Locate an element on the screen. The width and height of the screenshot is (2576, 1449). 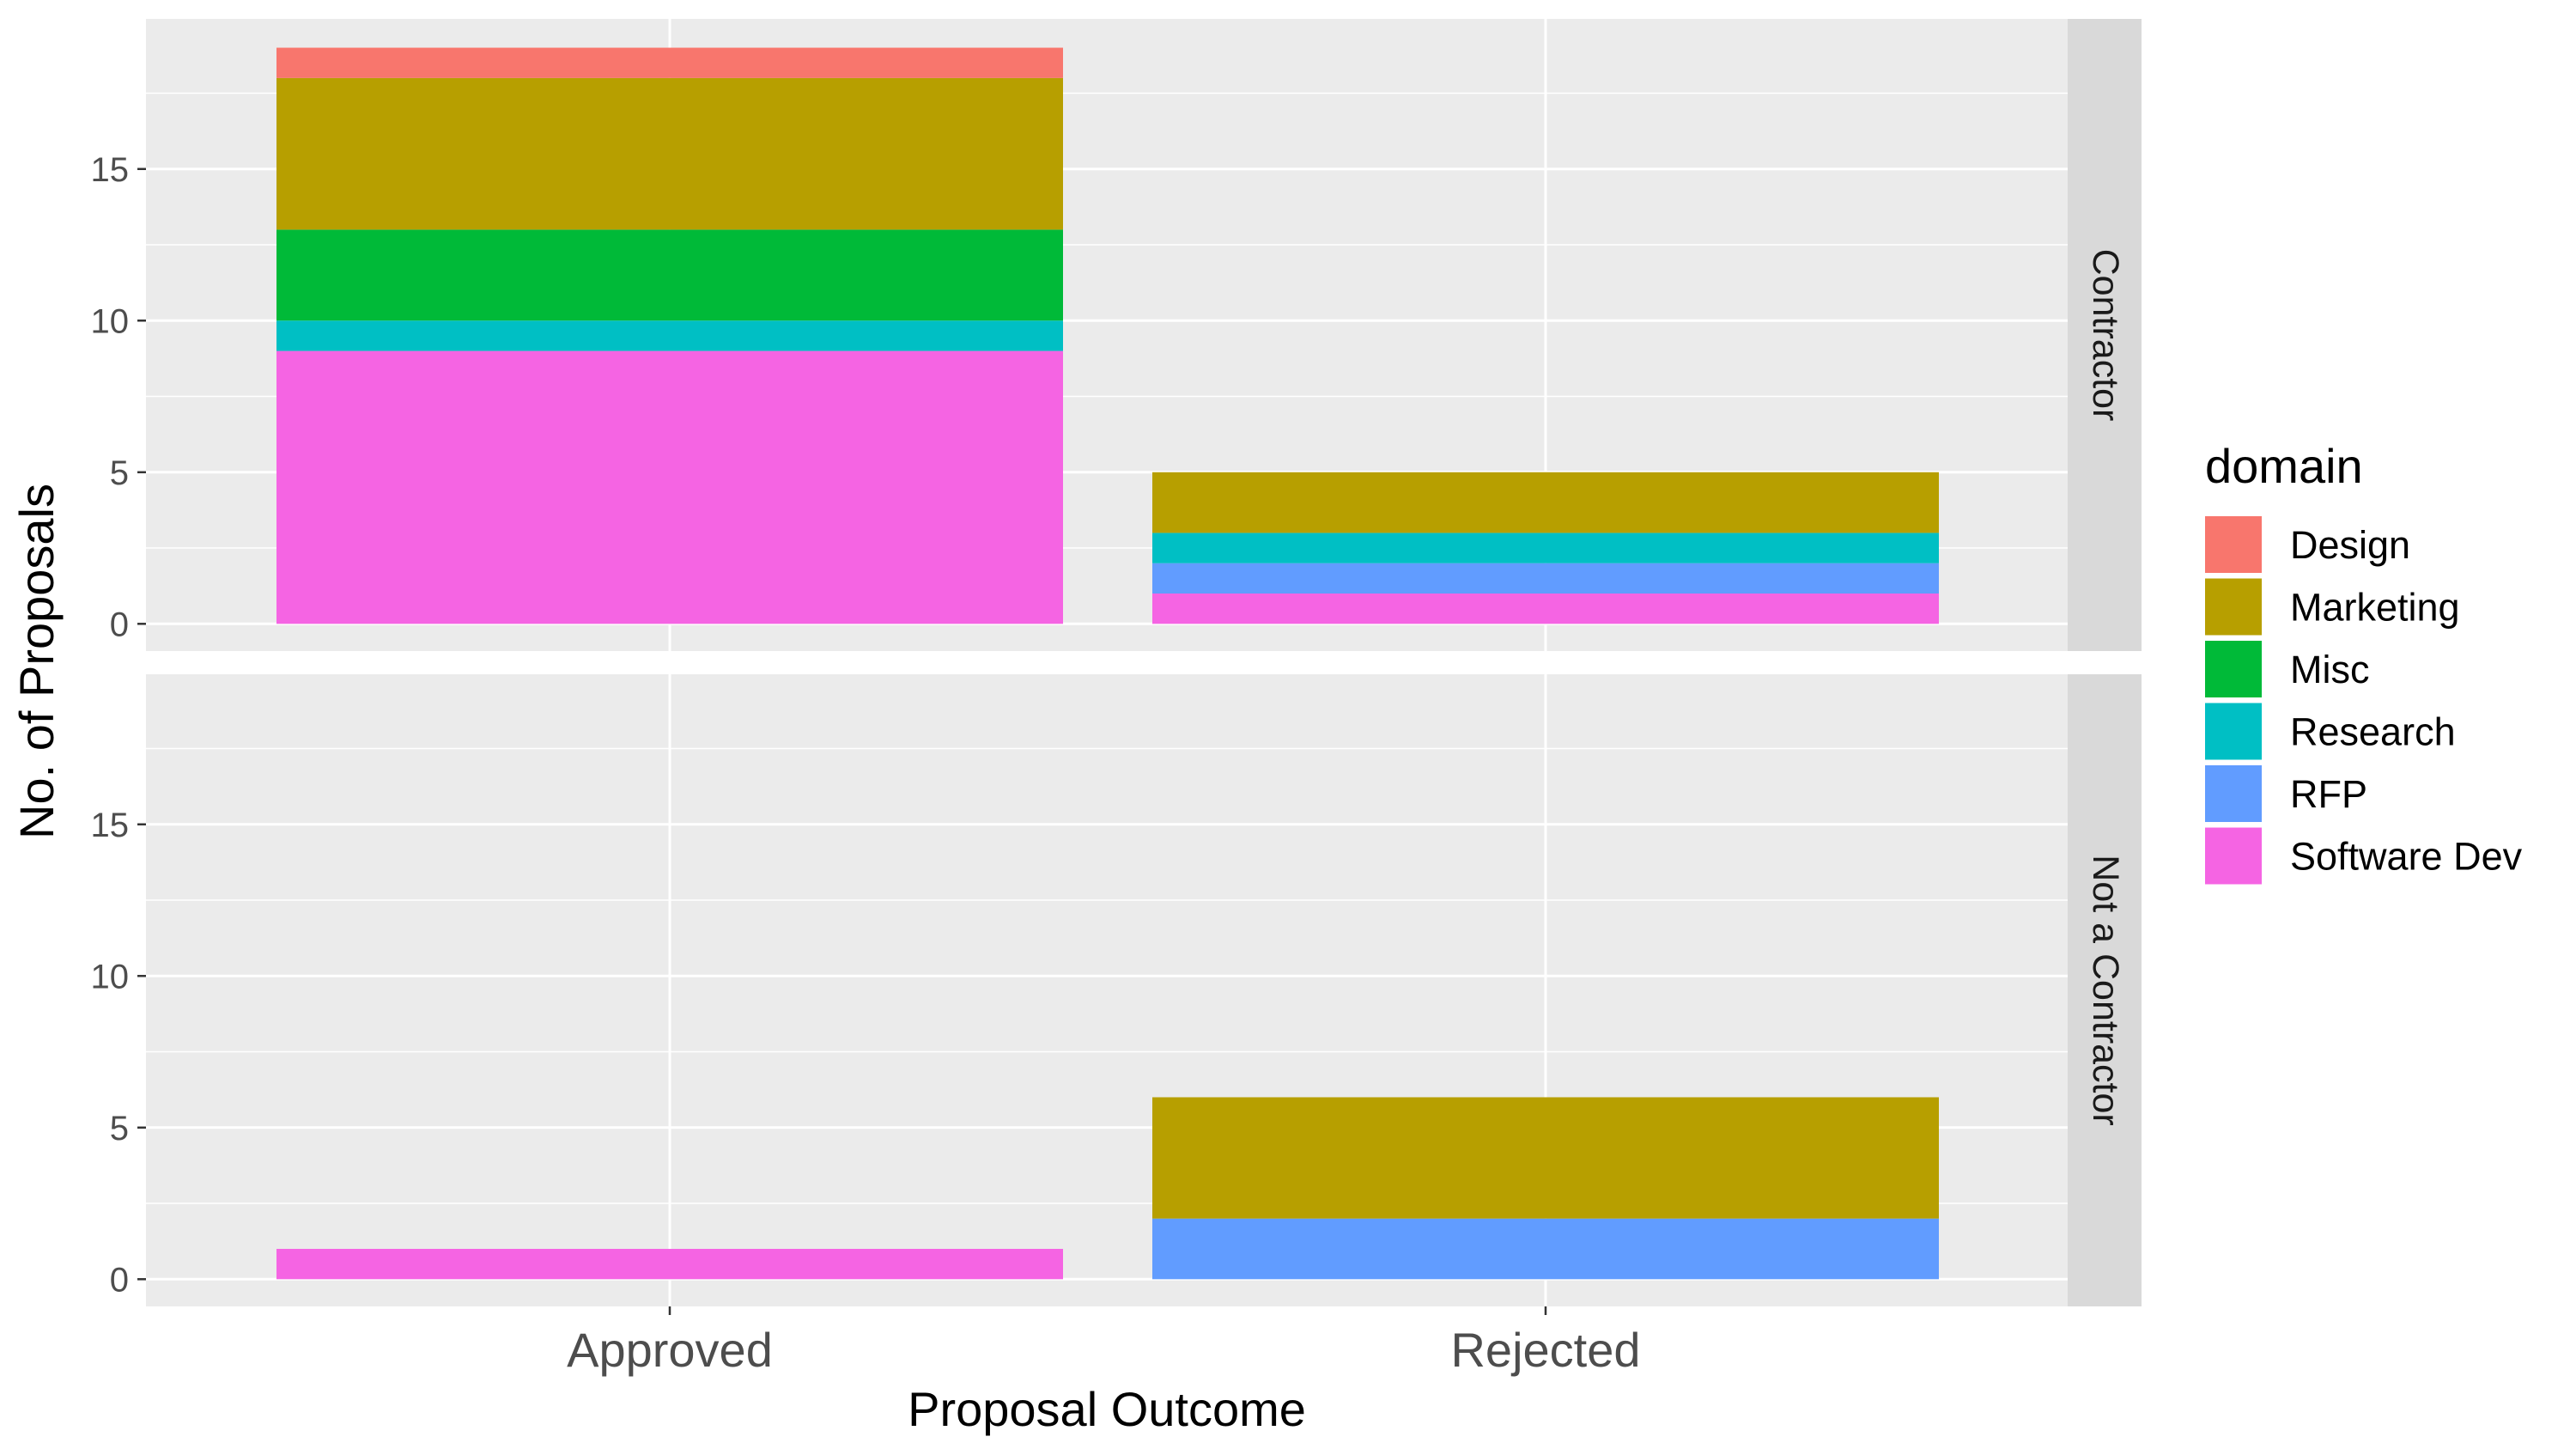
legend-label: Research is located at coordinates (2373, 732).